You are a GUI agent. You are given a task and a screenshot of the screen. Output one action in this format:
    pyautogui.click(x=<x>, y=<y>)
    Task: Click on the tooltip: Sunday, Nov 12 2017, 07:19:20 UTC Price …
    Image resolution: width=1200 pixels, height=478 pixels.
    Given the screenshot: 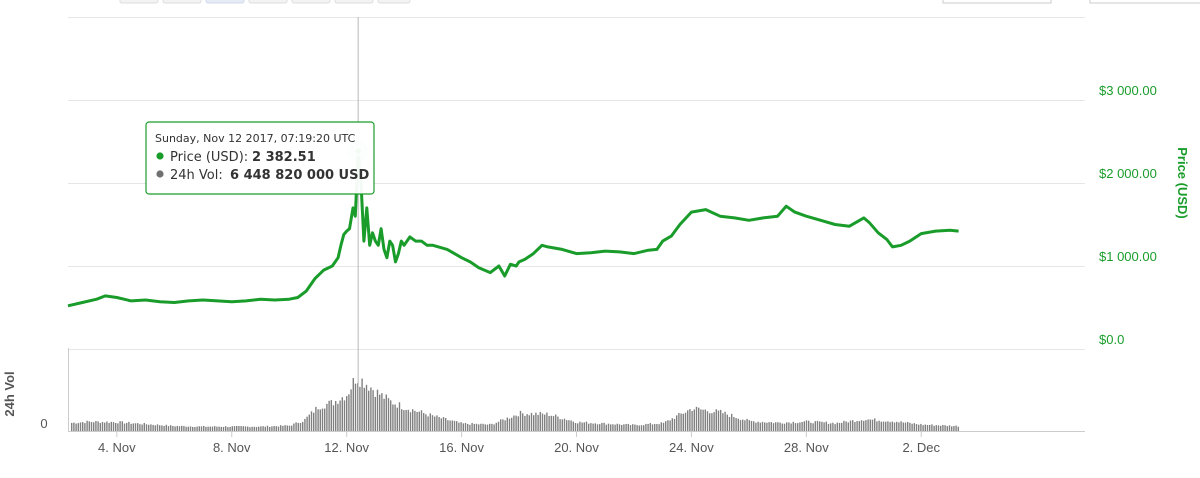 What is the action you would take?
    pyautogui.click(x=260, y=158)
    